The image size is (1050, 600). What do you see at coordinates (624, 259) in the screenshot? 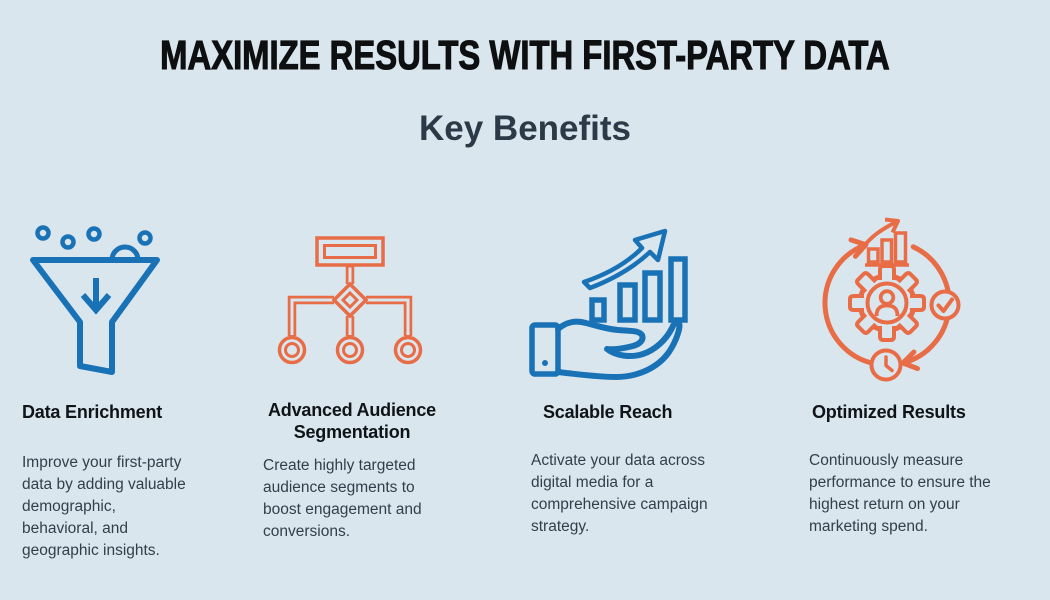
I see `growth-arrow-icon` at bounding box center [624, 259].